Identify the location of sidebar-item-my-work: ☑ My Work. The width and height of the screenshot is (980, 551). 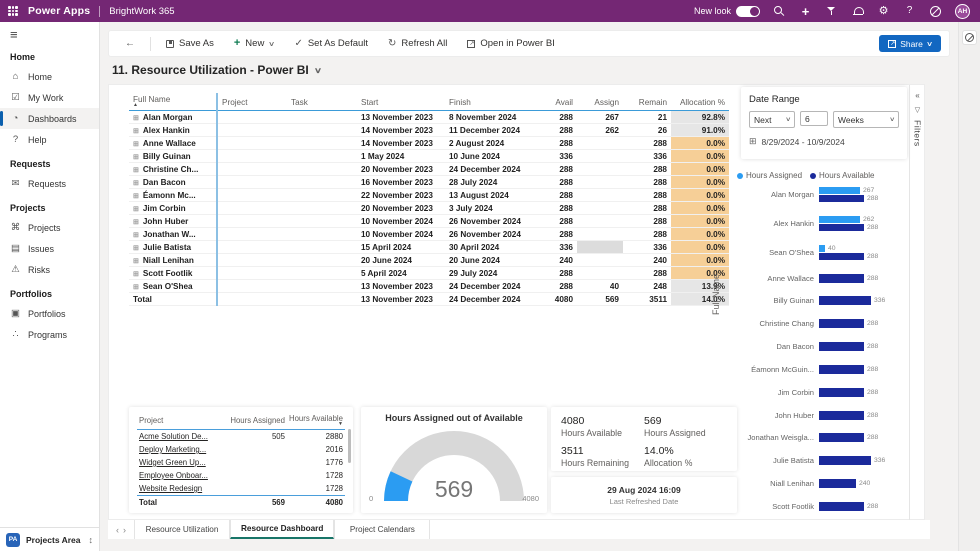
(49, 97).